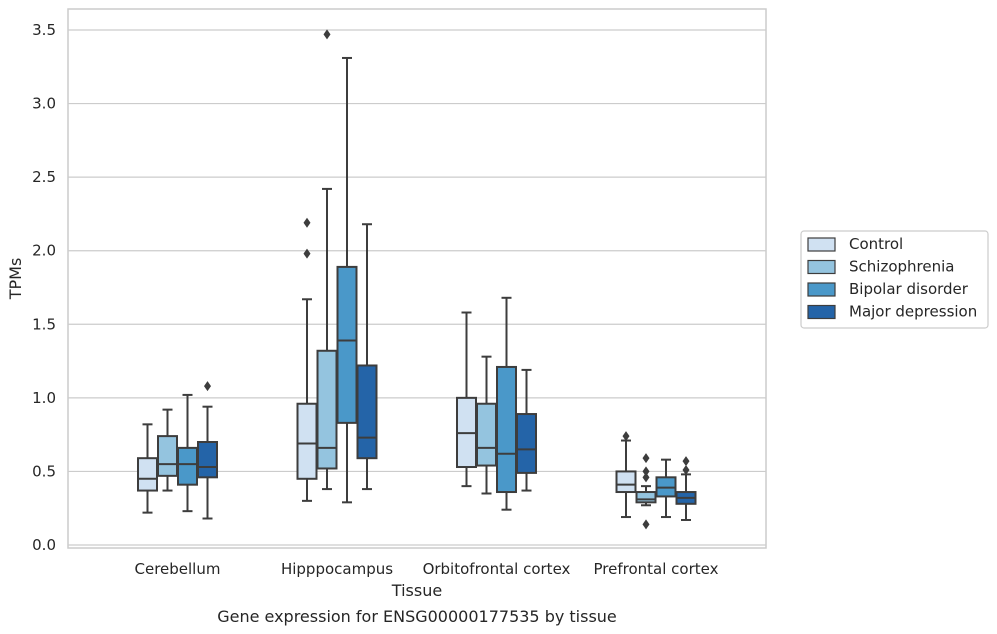  What do you see at coordinates (44, 471) in the screenshot?
I see `y-tick-label: 0.5` at bounding box center [44, 471].